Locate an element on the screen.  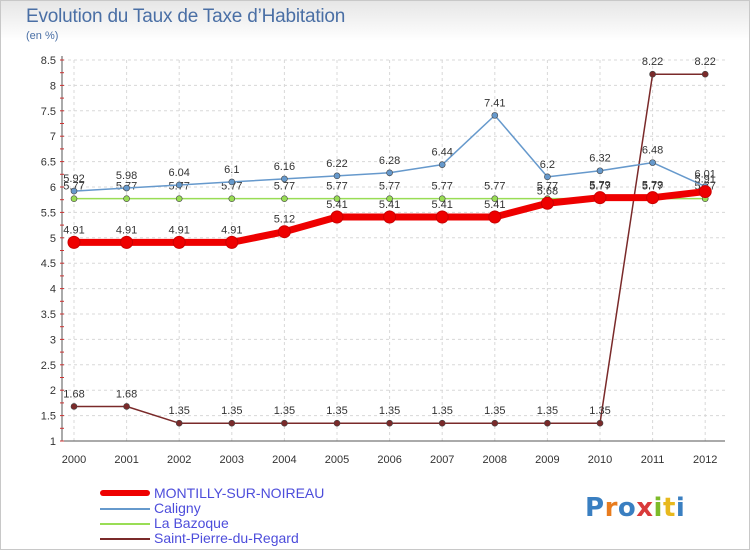
y-tick-label: 8.5 is located at coordinates (48, 61).